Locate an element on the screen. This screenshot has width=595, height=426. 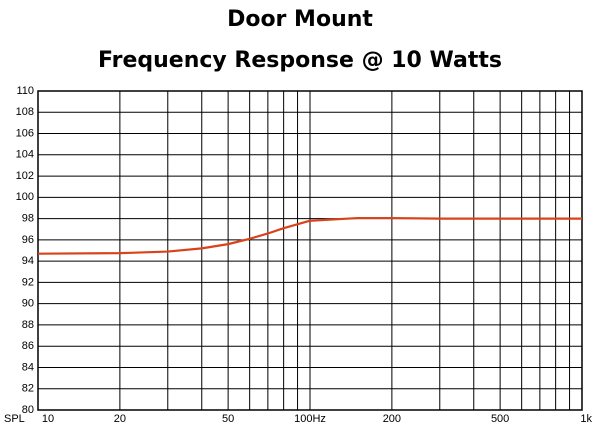
y-tick-label: 82 is located at coordinates (28, 389).